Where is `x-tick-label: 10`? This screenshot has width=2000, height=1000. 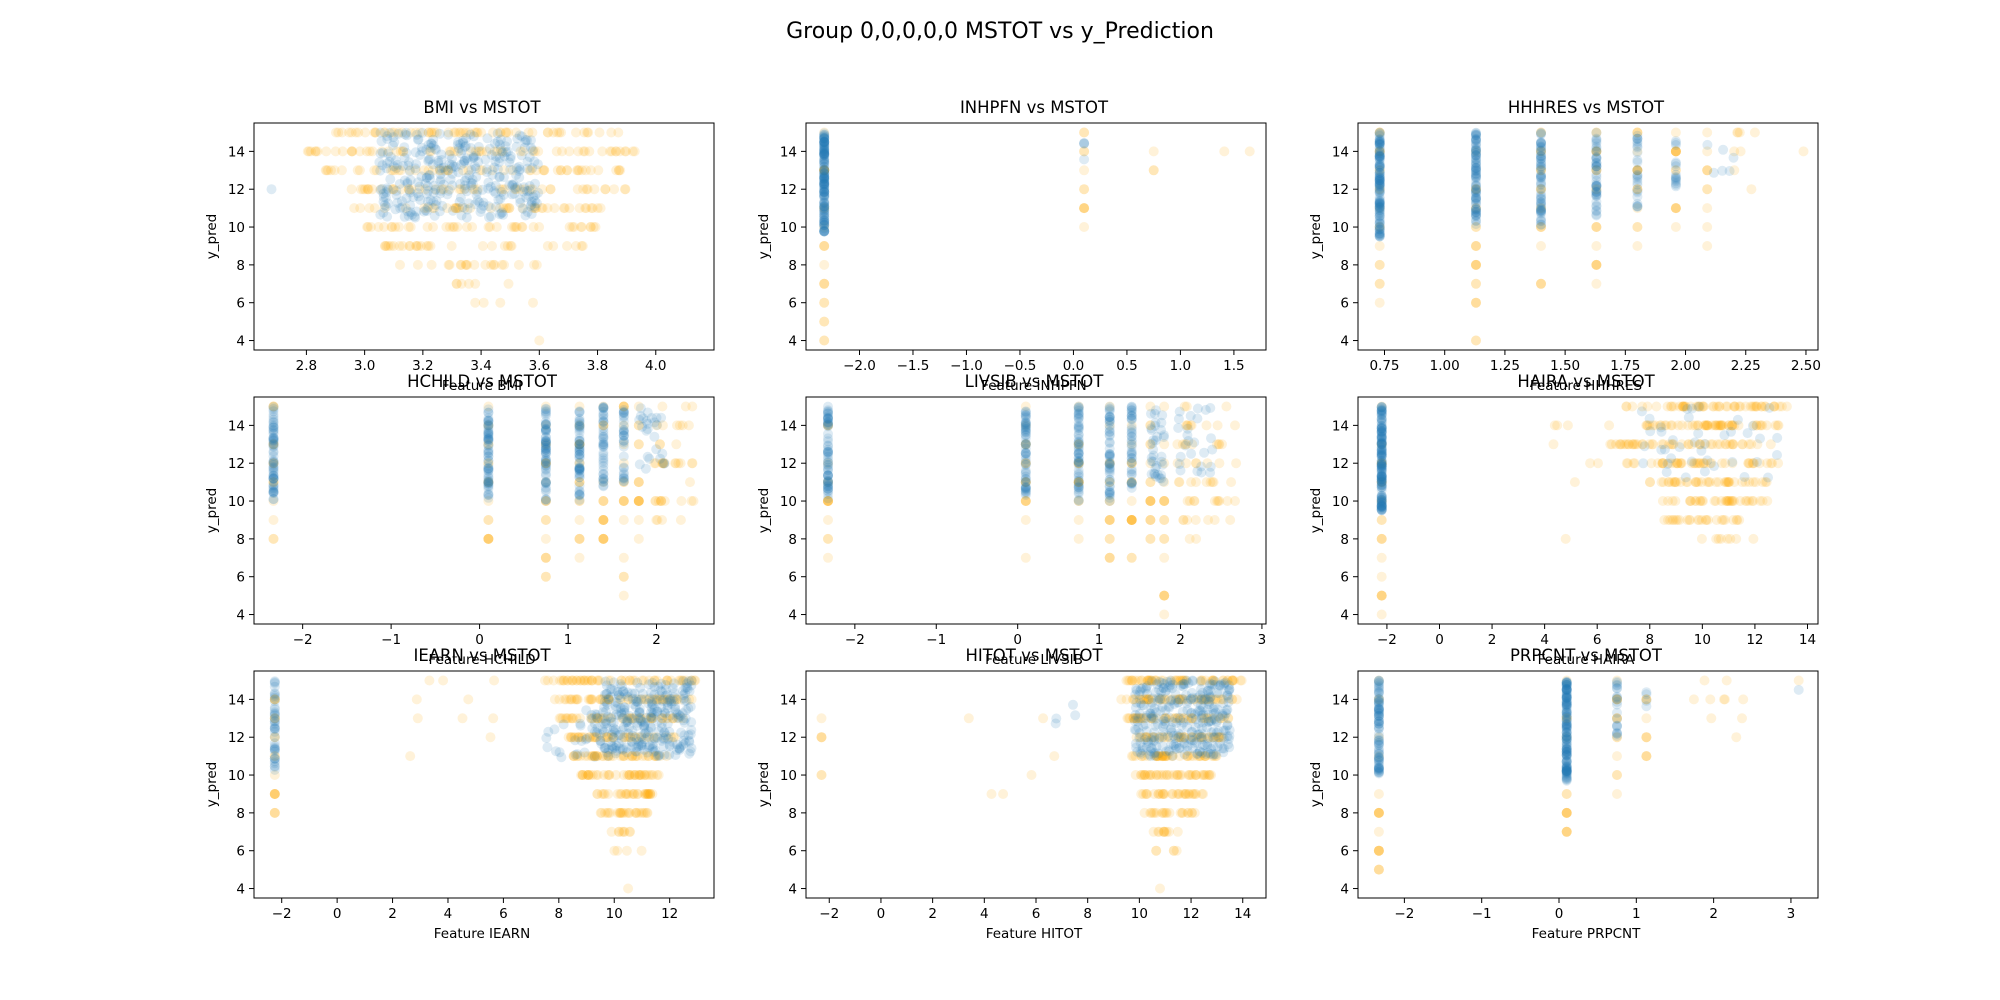
x-tick-label: 10 is located at coordinates (1139, 914).